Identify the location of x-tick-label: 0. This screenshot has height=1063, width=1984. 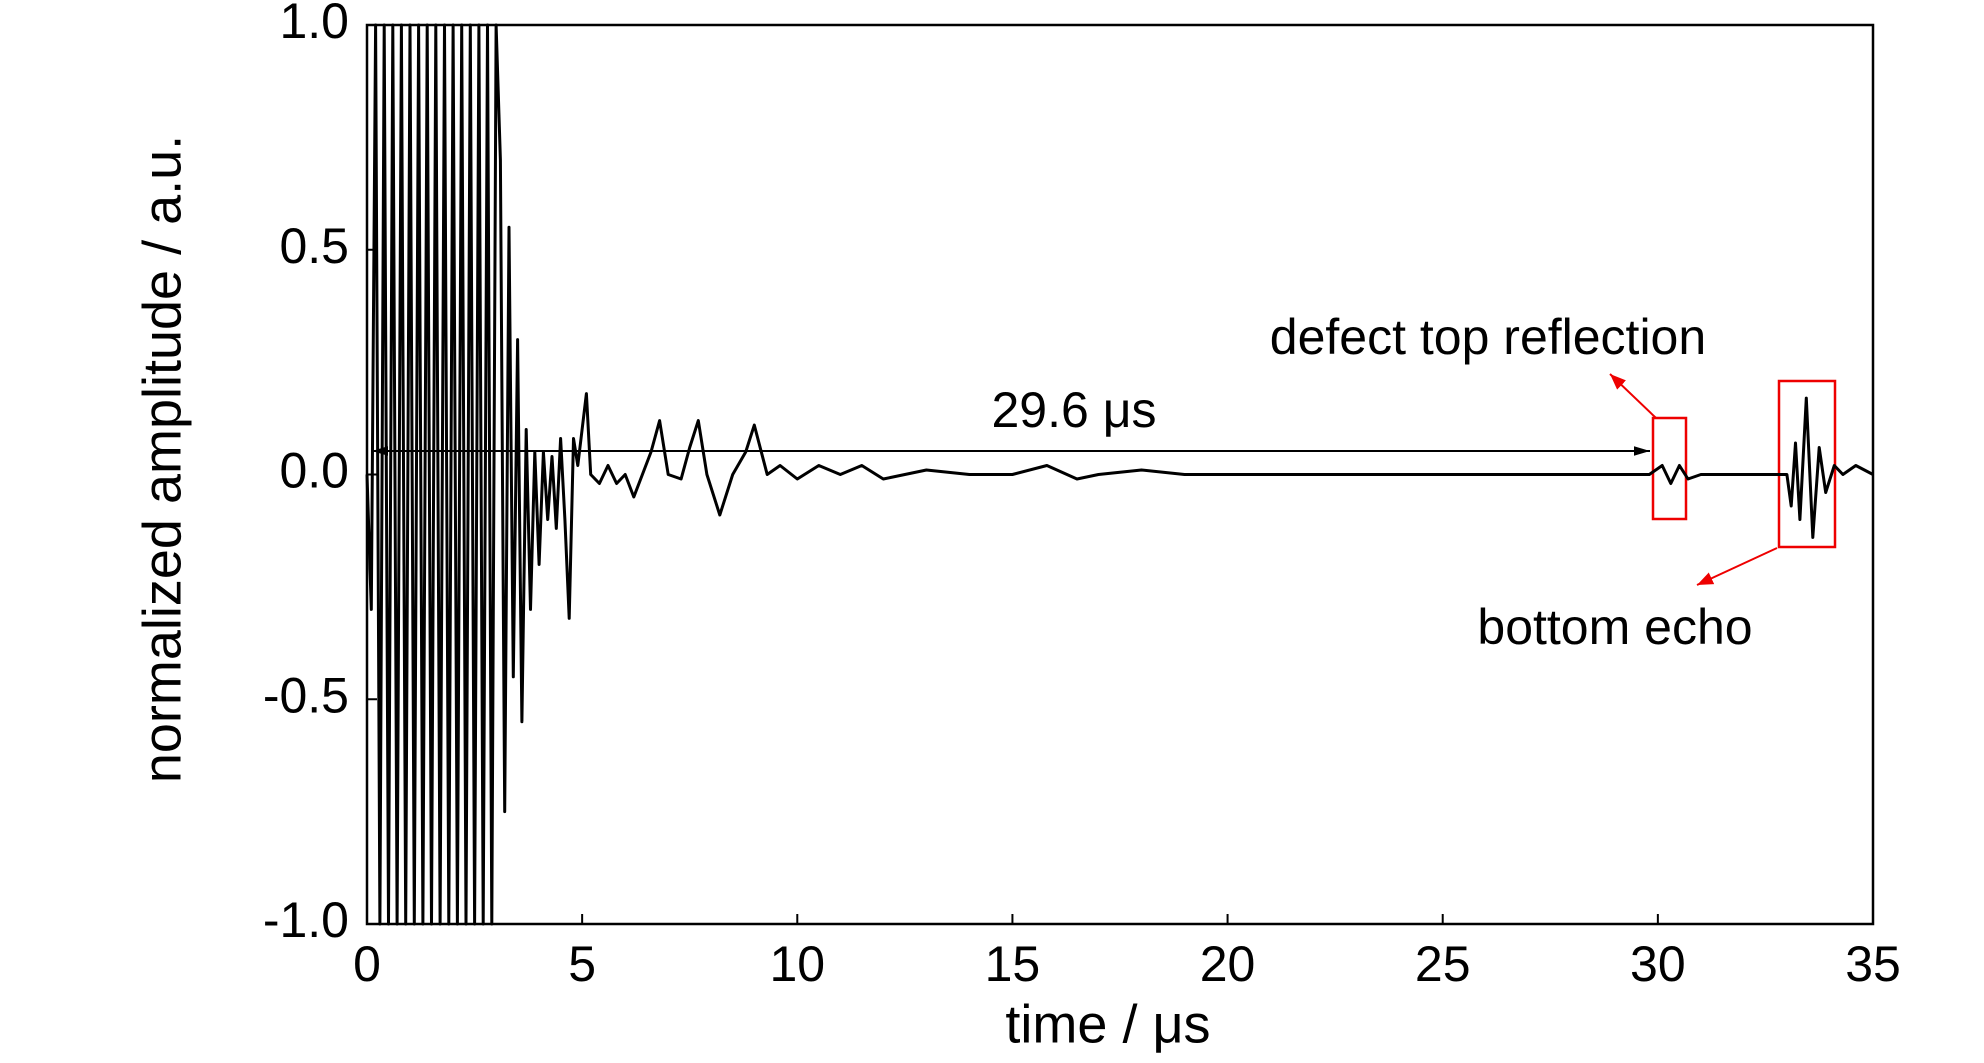
(367, 964).